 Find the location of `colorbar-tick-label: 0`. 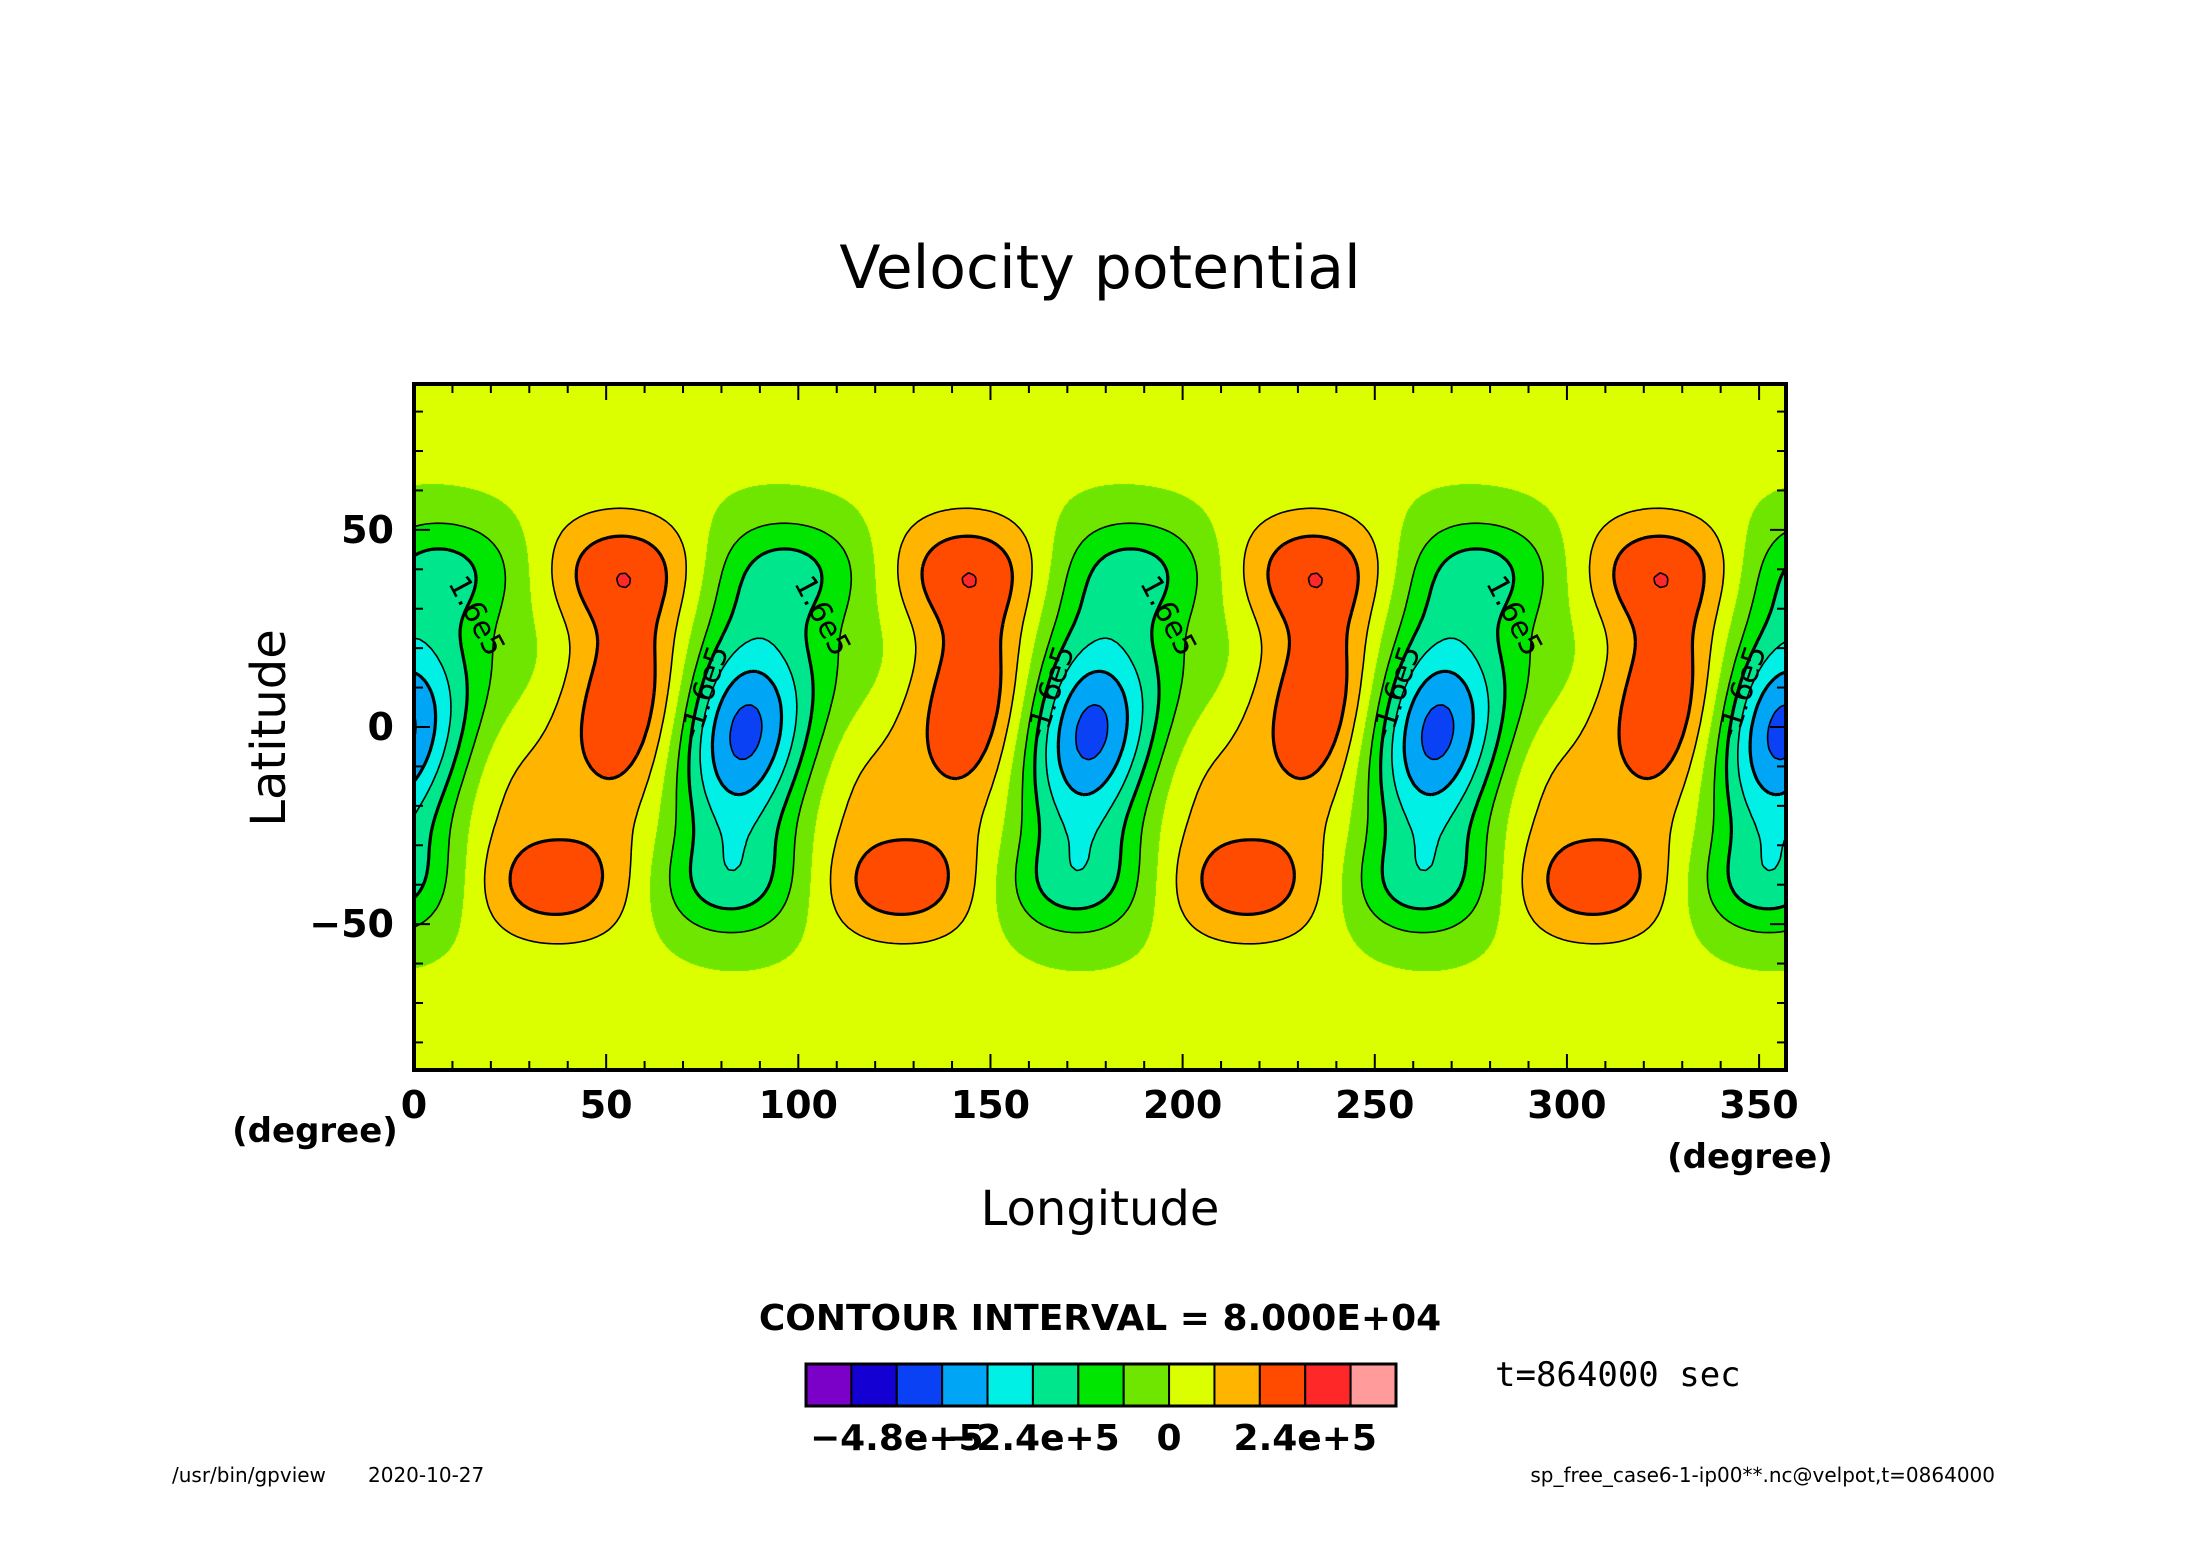

colorbar-tick-label: 0 is located at coordinates (1169, 1438).